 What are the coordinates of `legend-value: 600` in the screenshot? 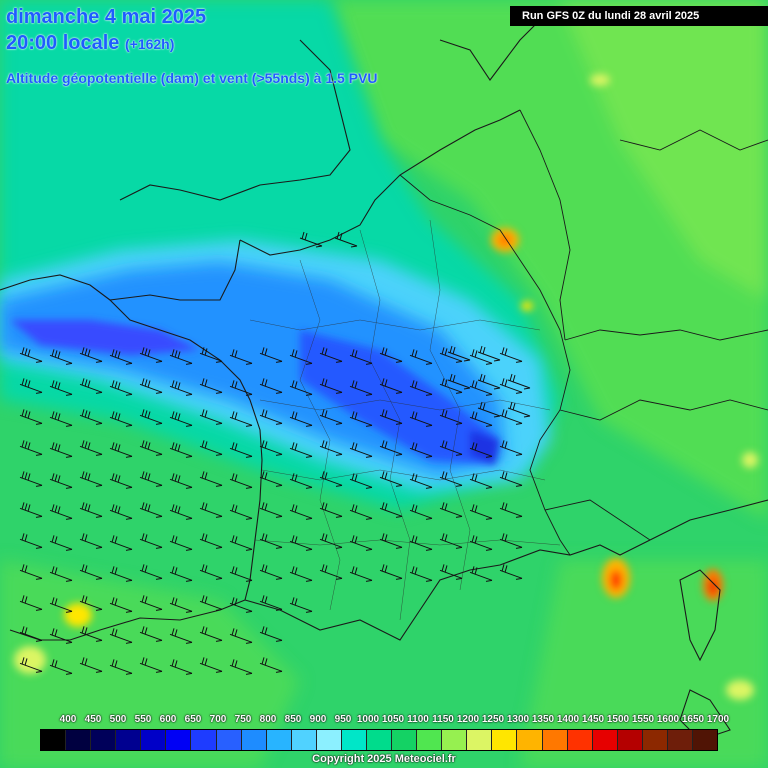 It's located at (168, 719).